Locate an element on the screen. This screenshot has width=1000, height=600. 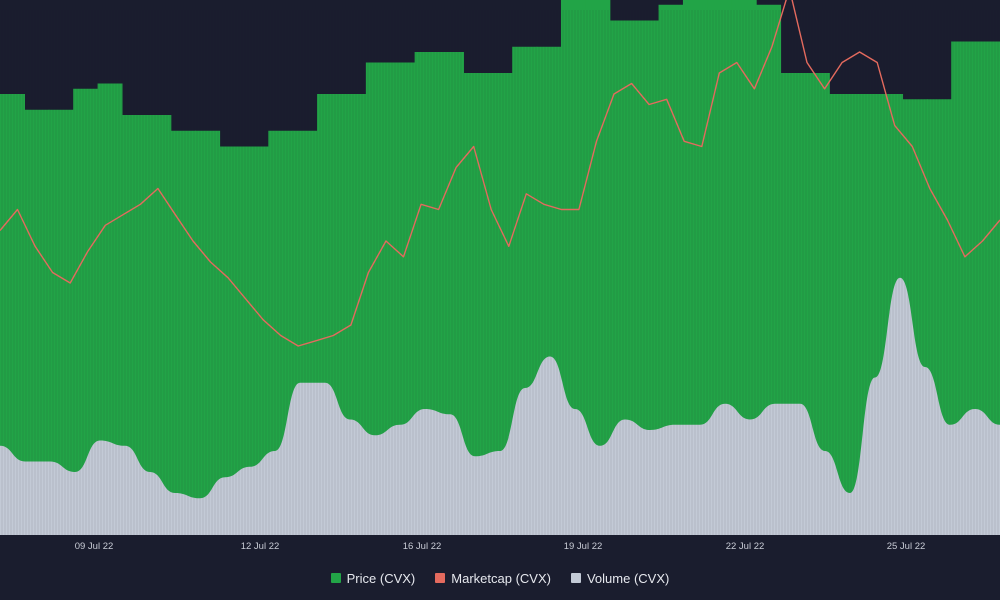
x-tick-label: 25 Jul 22 is located at coordinates (906, 546).